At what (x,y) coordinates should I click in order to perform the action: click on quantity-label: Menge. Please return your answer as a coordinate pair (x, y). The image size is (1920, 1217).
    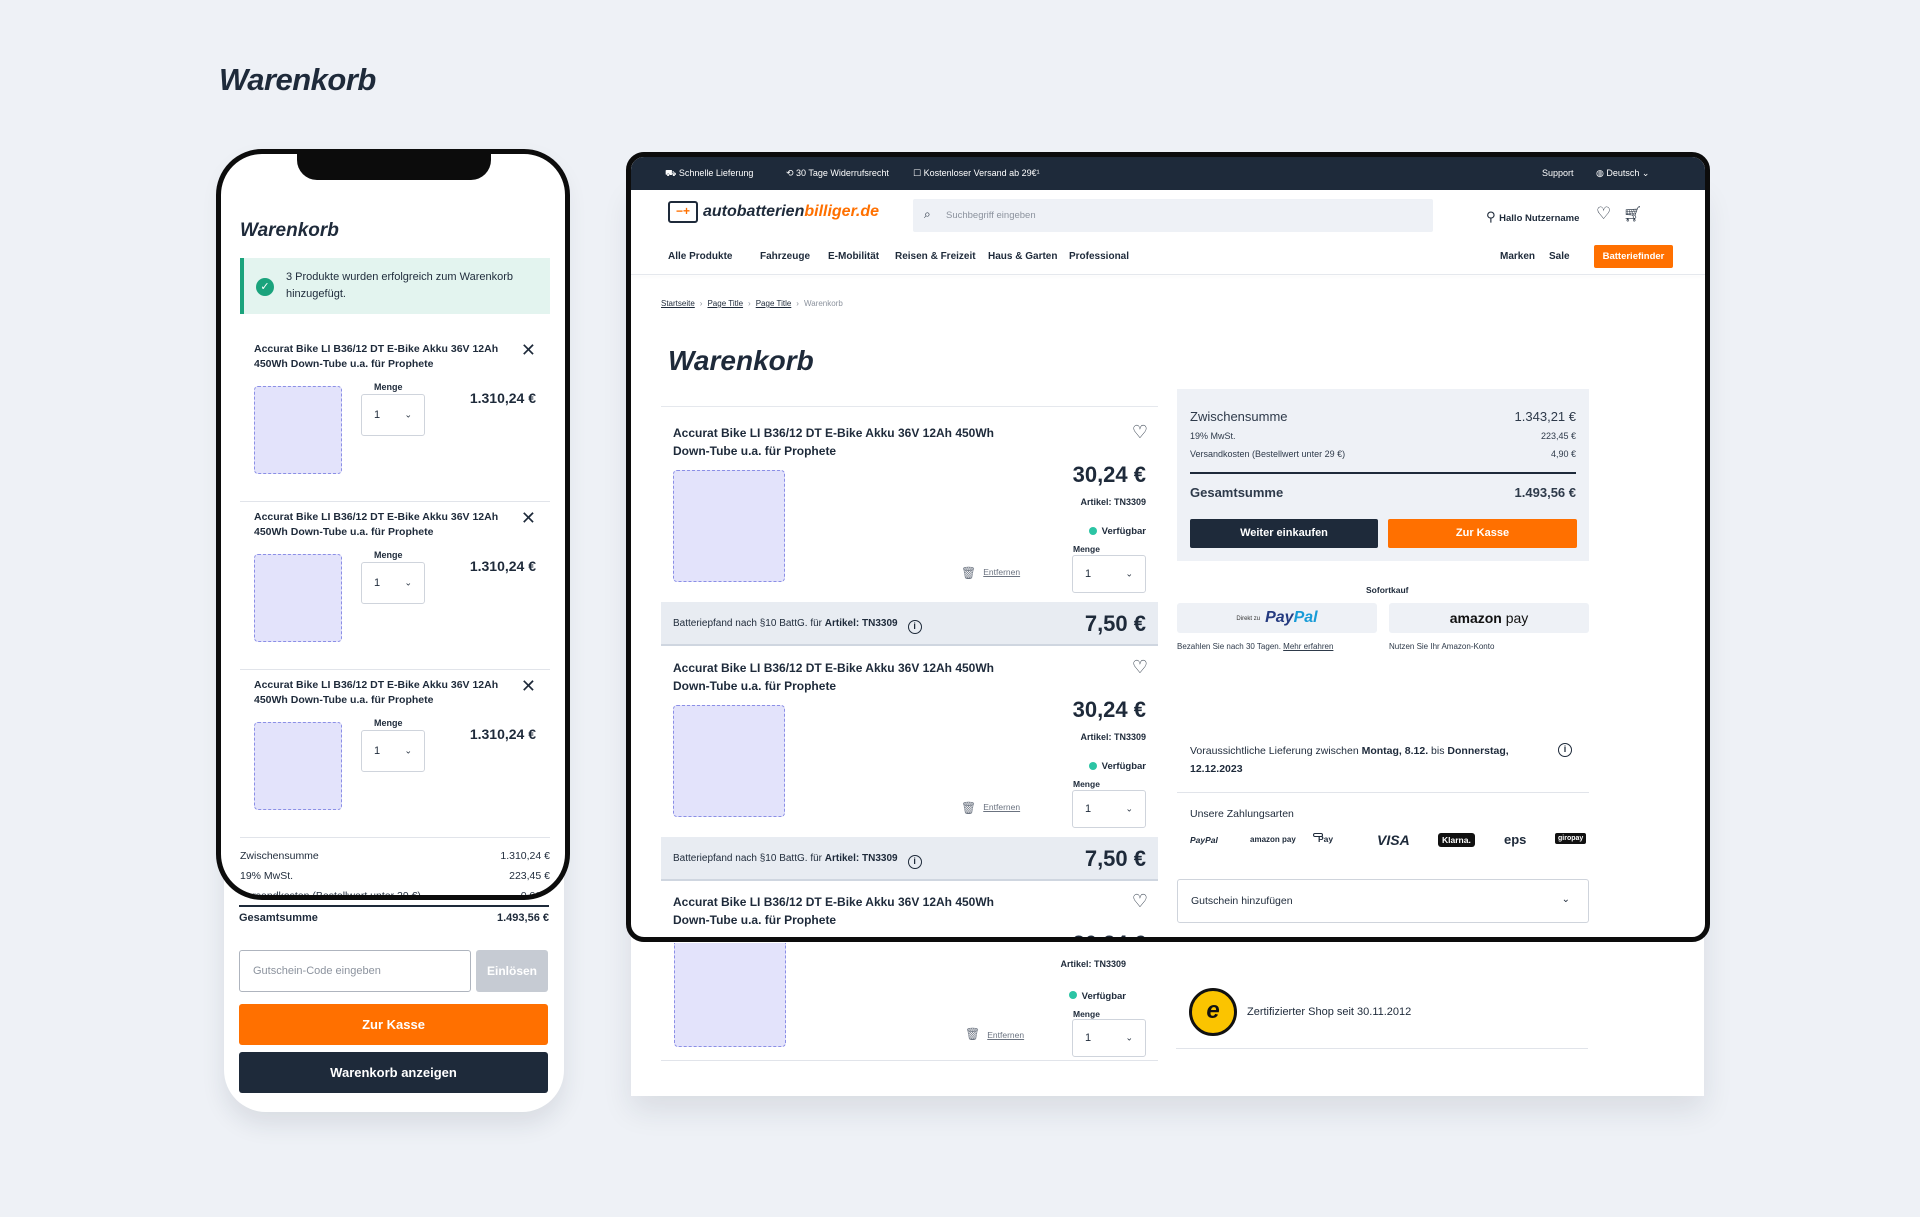
    Looking at the image, I should click on (1086, 784).